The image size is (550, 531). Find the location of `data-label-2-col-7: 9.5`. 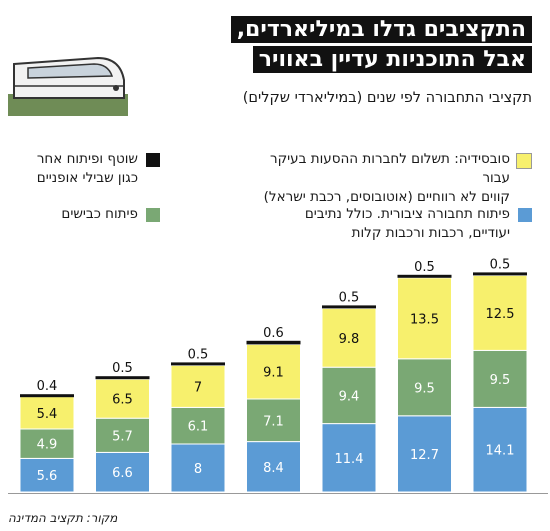

data-label-2-col-7: 9.5 is located at coordinates (500, 380).